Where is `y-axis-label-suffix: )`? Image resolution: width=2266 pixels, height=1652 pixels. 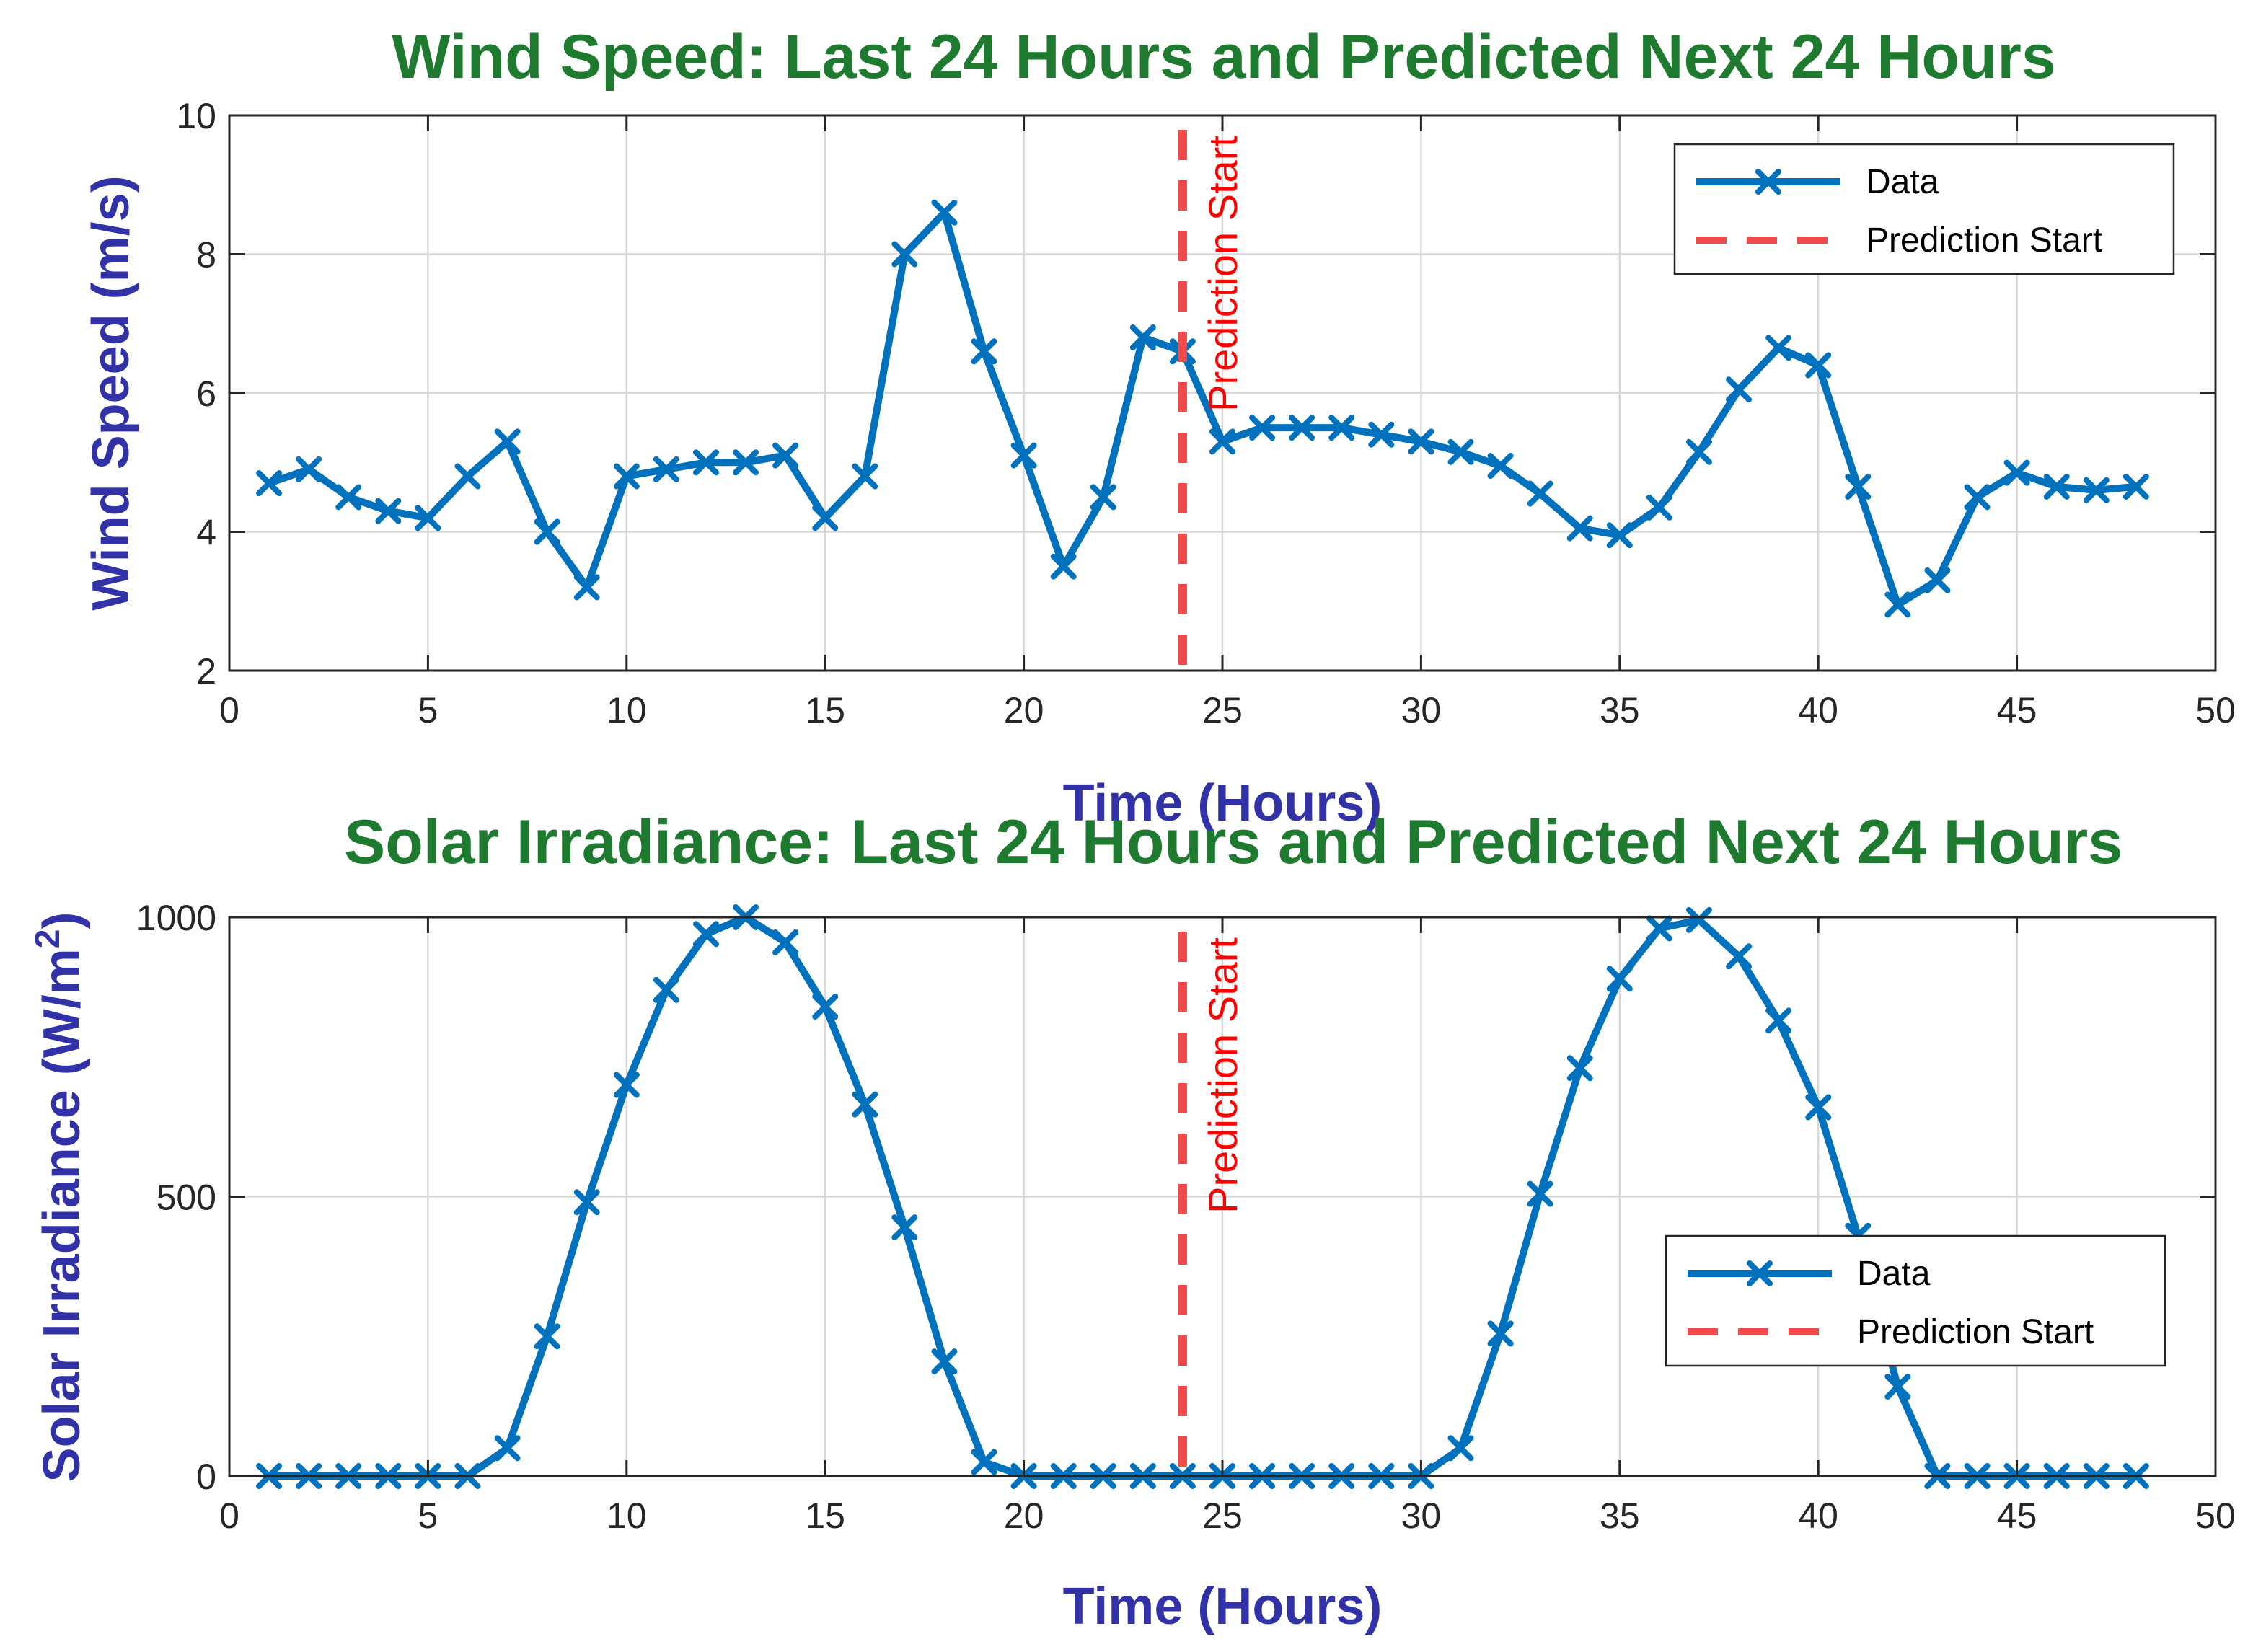 y-axis-label-suffix: ) is located at coordinates (62, 920).